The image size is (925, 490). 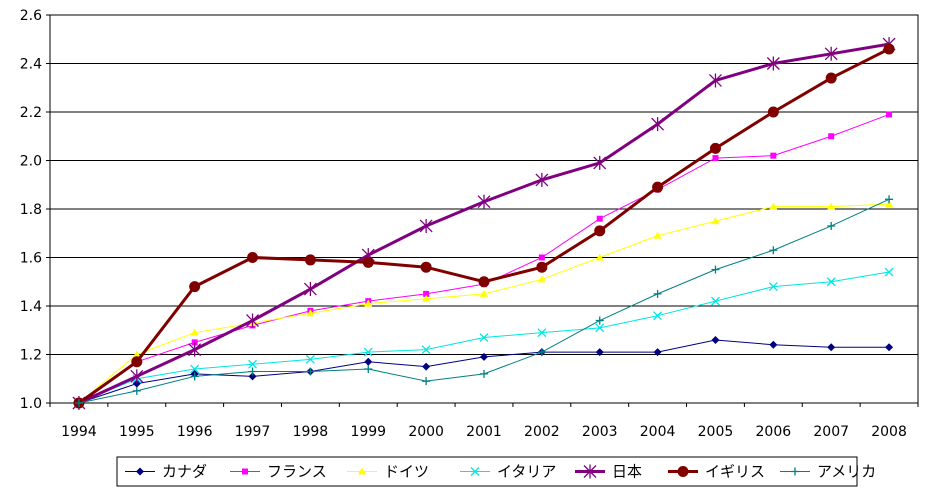 What do you see at coordinates (31, 65) in the screenshot?
I see `y-tick-label: 2.4` at bounding box center [31, 65].